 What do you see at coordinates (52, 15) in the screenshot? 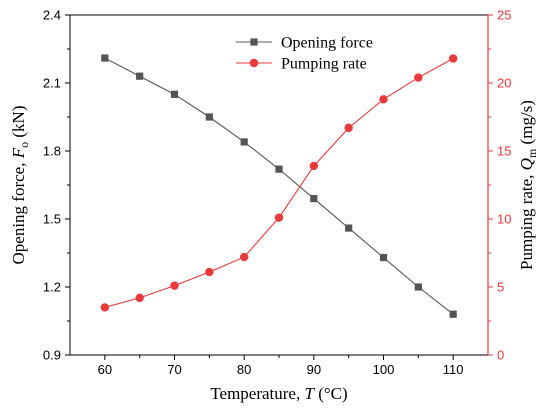
I see `left-y-tick-label: 2.4` at bounding box center [52, 15].